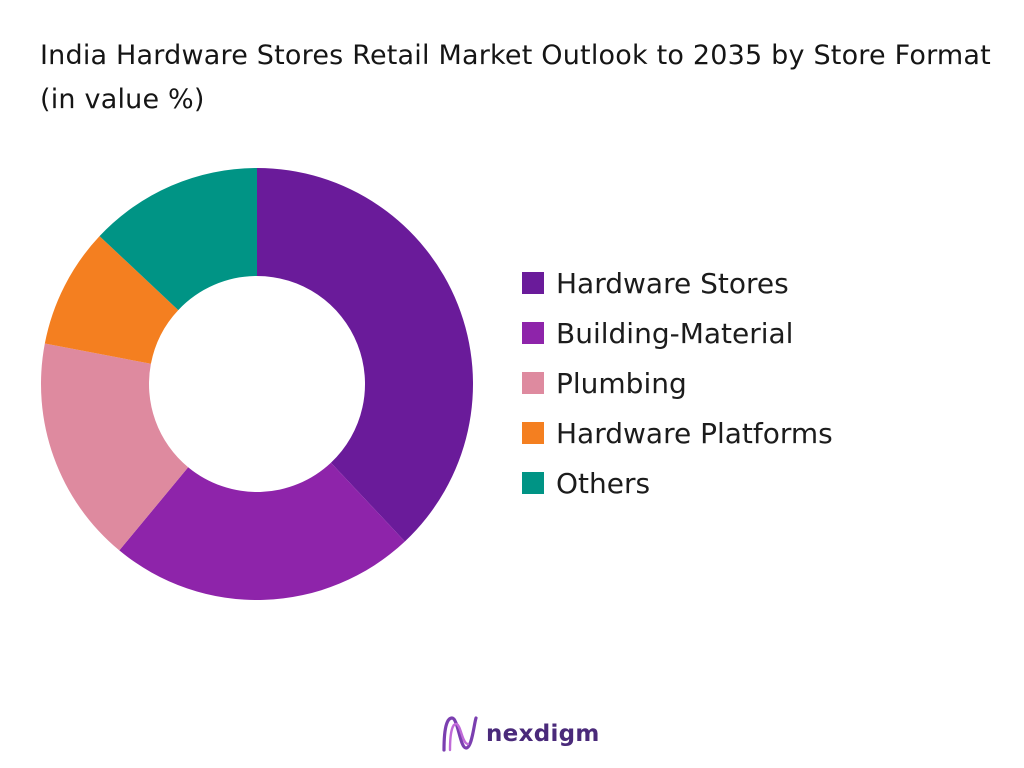 The width and height of the screenshot is (1024, 768). What do you see at coordinates (365, 355) in the screenshot?
I see `donut-slice-hardware-stores` at bounding box center [365, 355].